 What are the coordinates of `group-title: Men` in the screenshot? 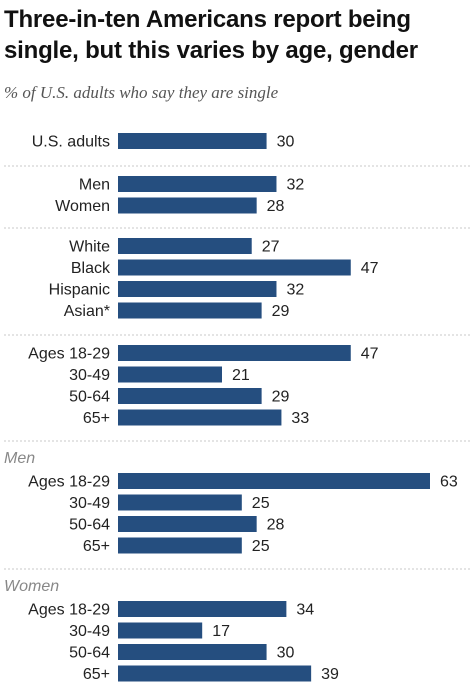 It's located at (19, 458).